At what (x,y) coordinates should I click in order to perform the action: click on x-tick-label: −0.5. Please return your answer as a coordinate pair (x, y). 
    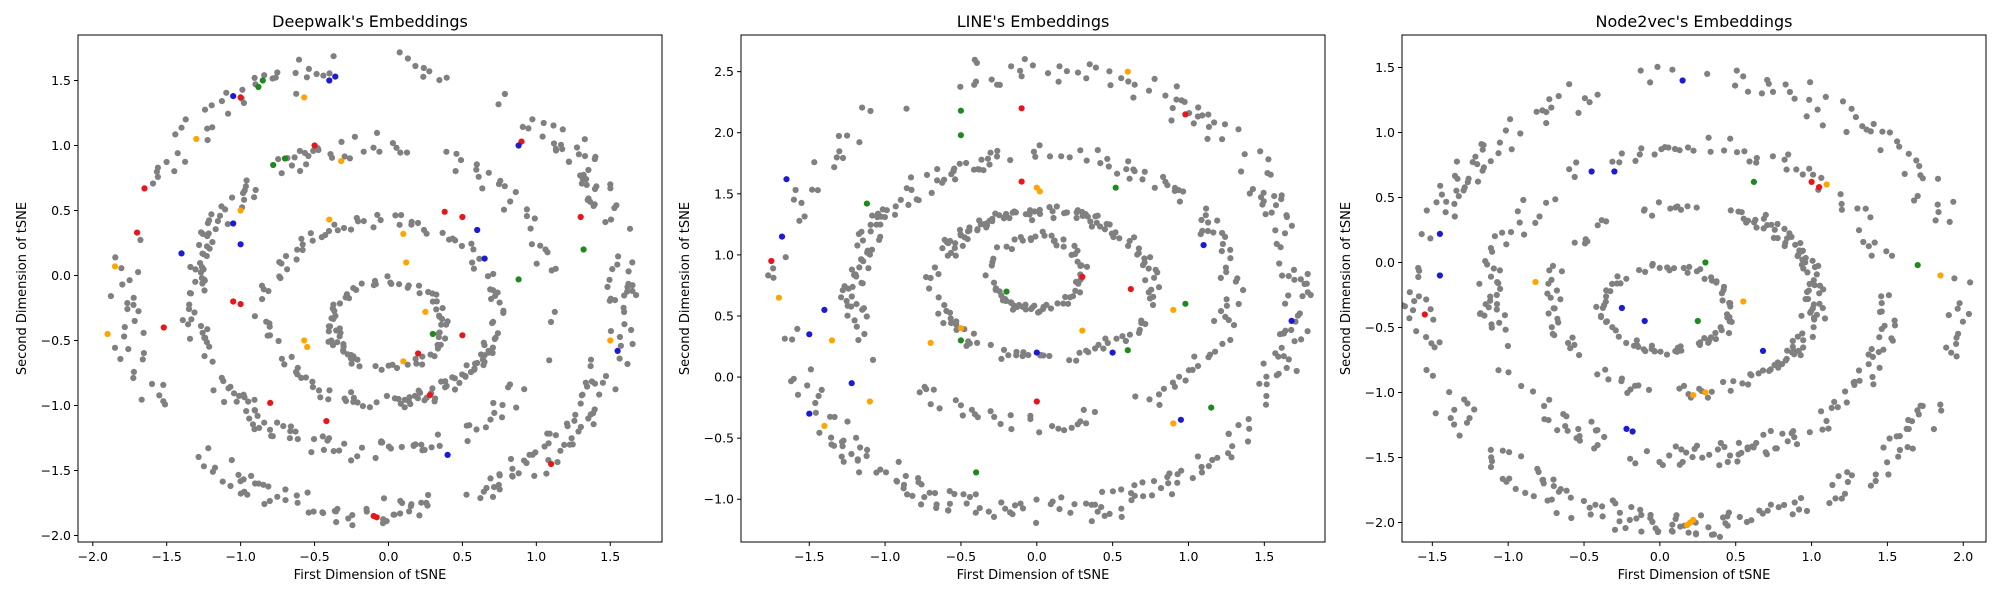
    Looking at the image, I should click on (1584, 556).